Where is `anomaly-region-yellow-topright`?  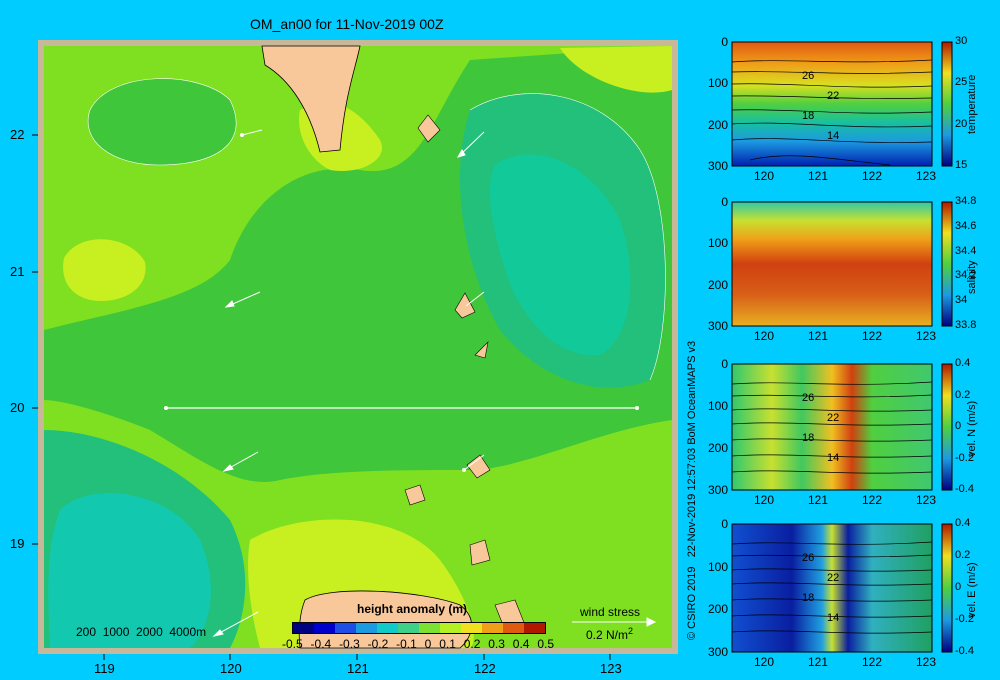 anomaly-region-yellow-topright is located at coordinates (616, 69).